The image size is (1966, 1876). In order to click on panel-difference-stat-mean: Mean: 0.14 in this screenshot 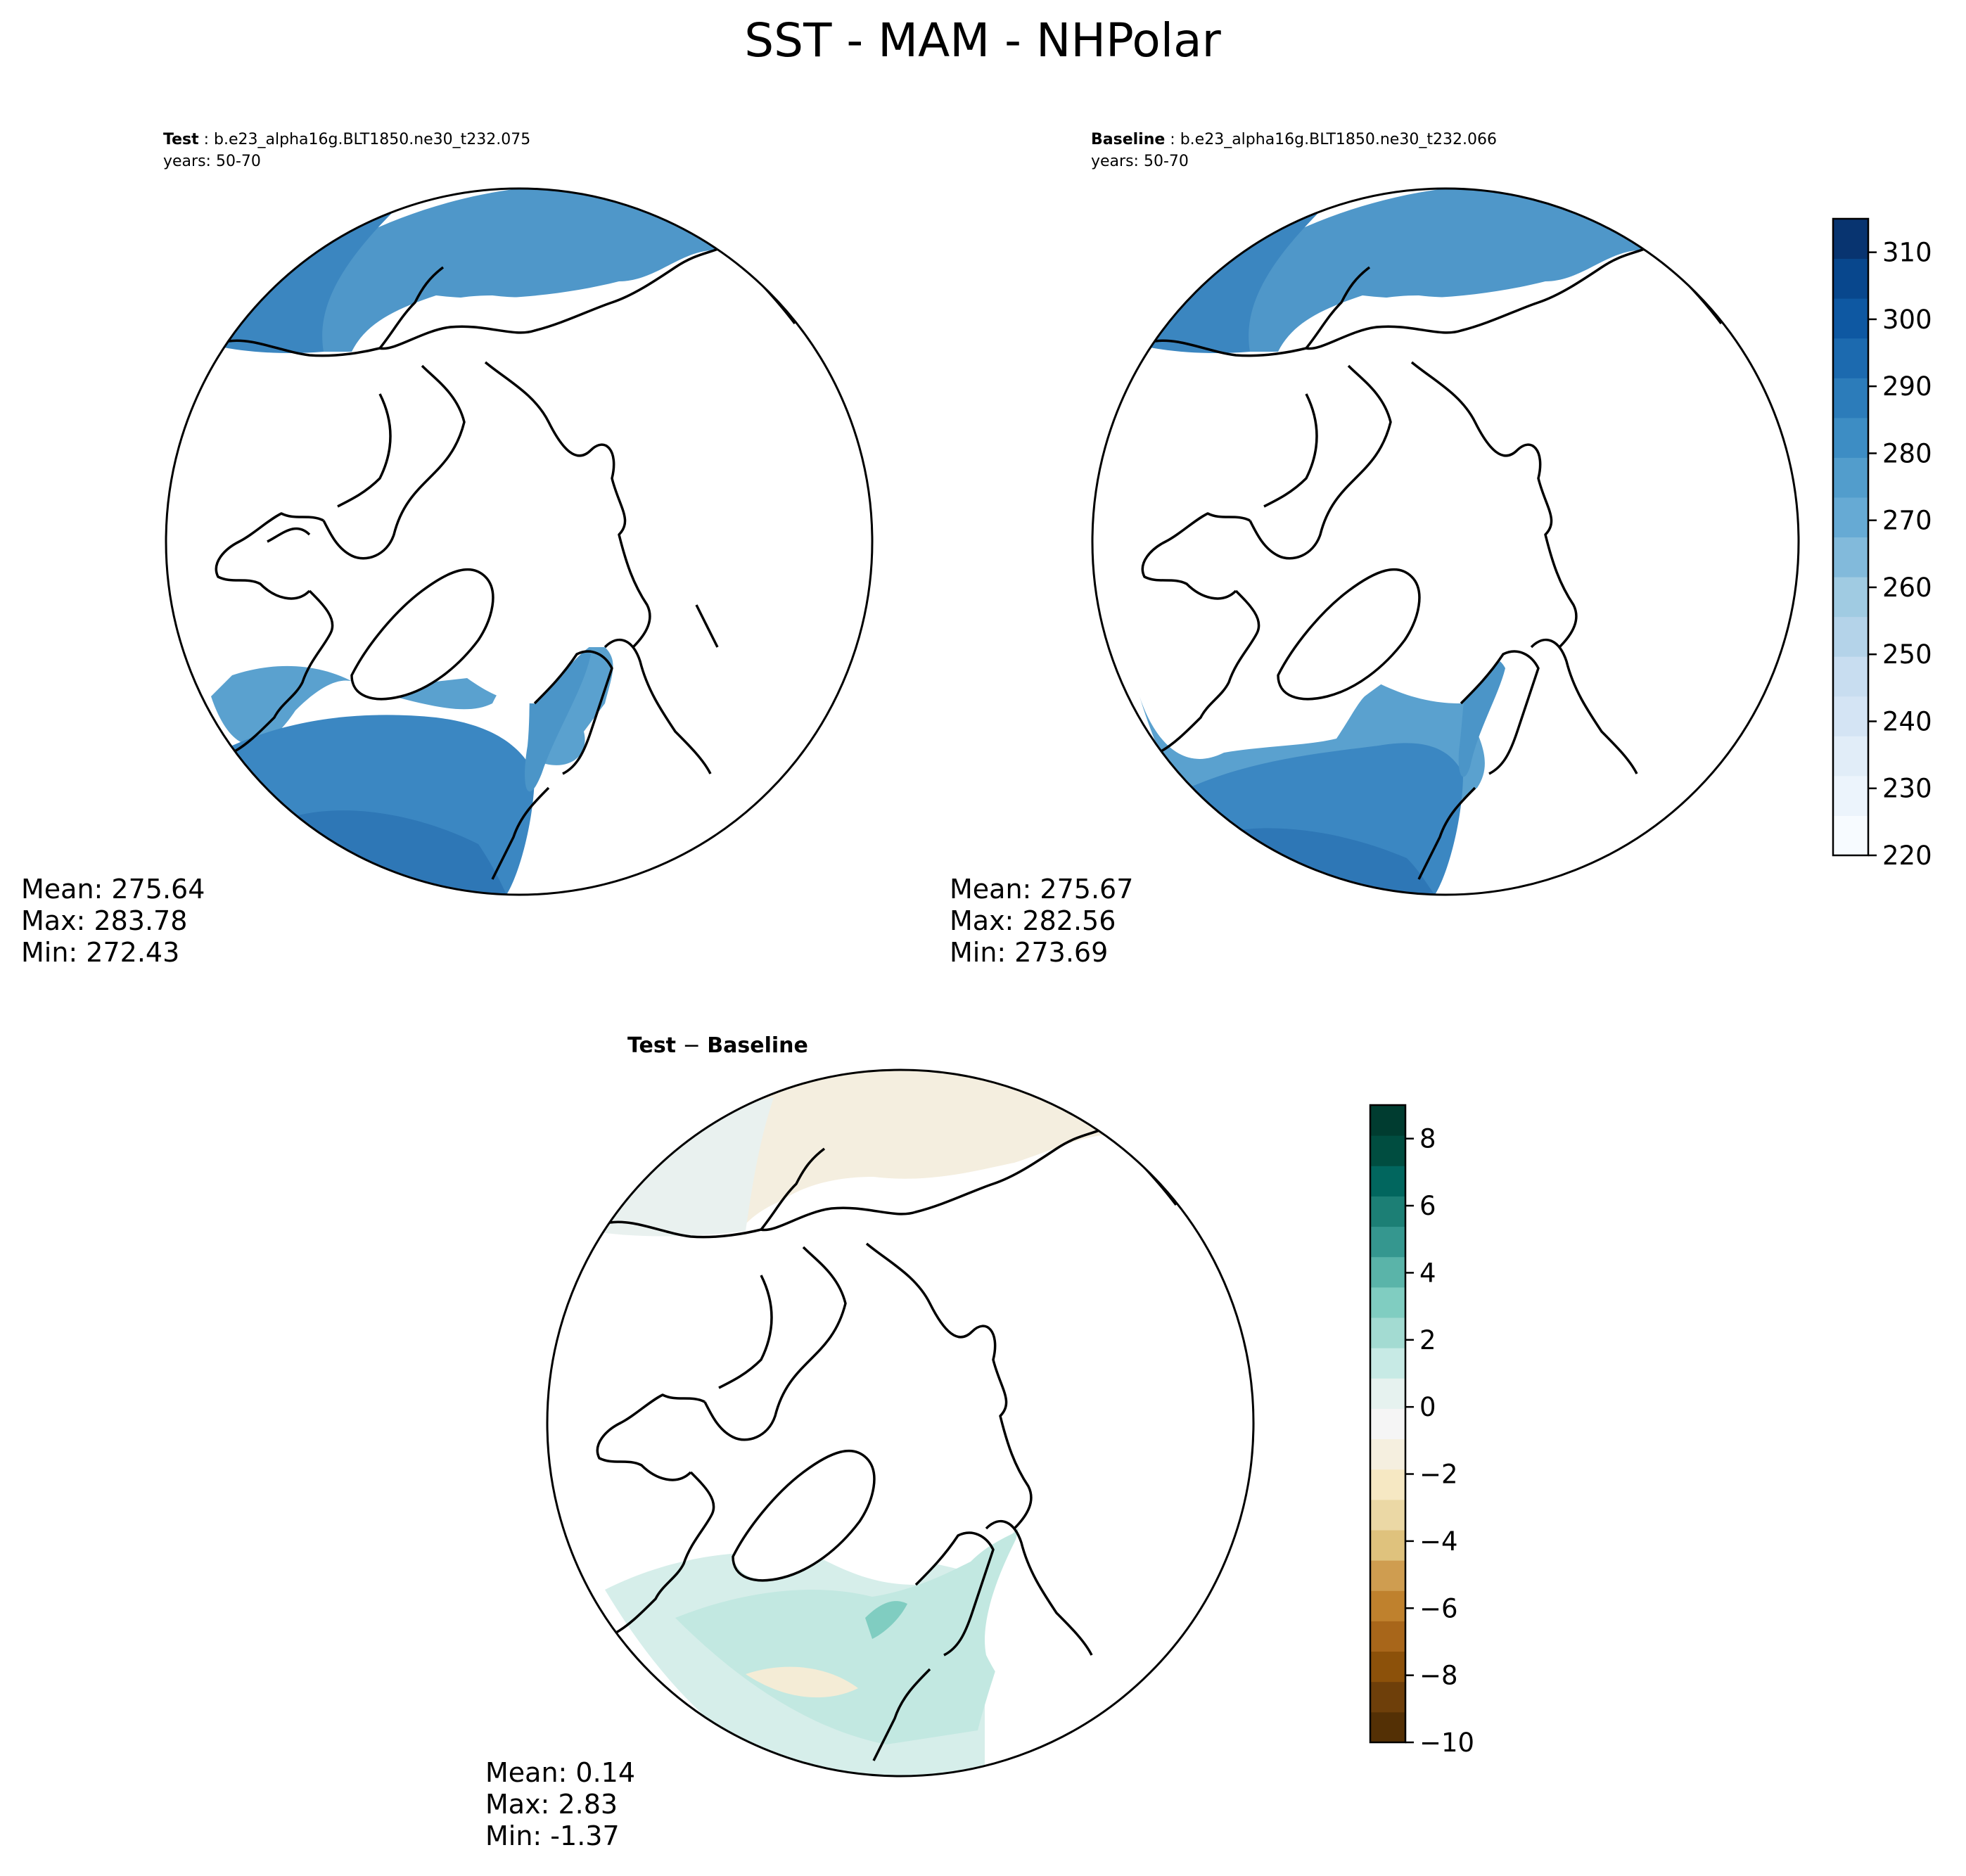, I will do `click(560, 1773)`.